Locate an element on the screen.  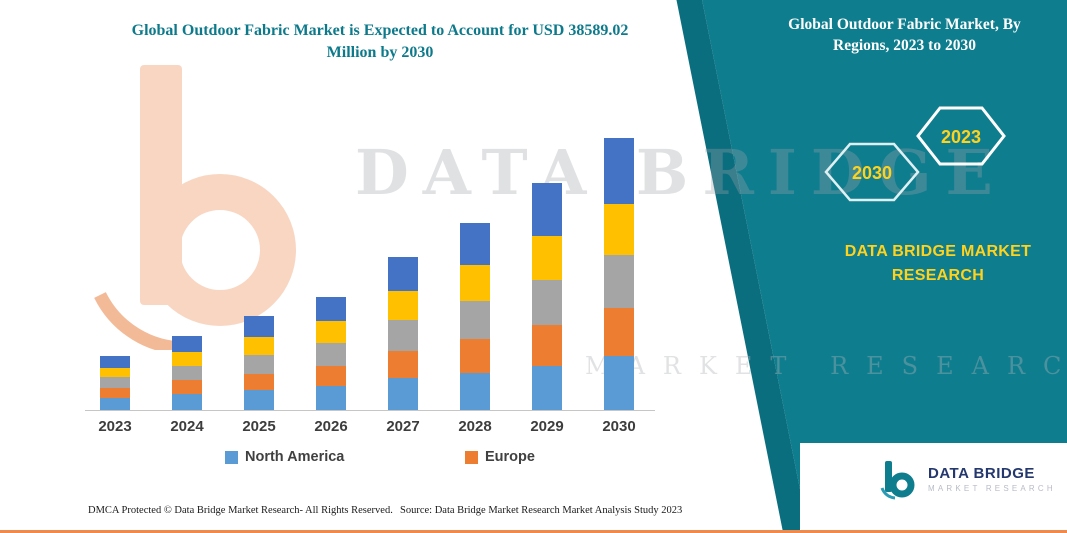
hexagon-2030-label: 2030 is located at coordinates (872, 173).